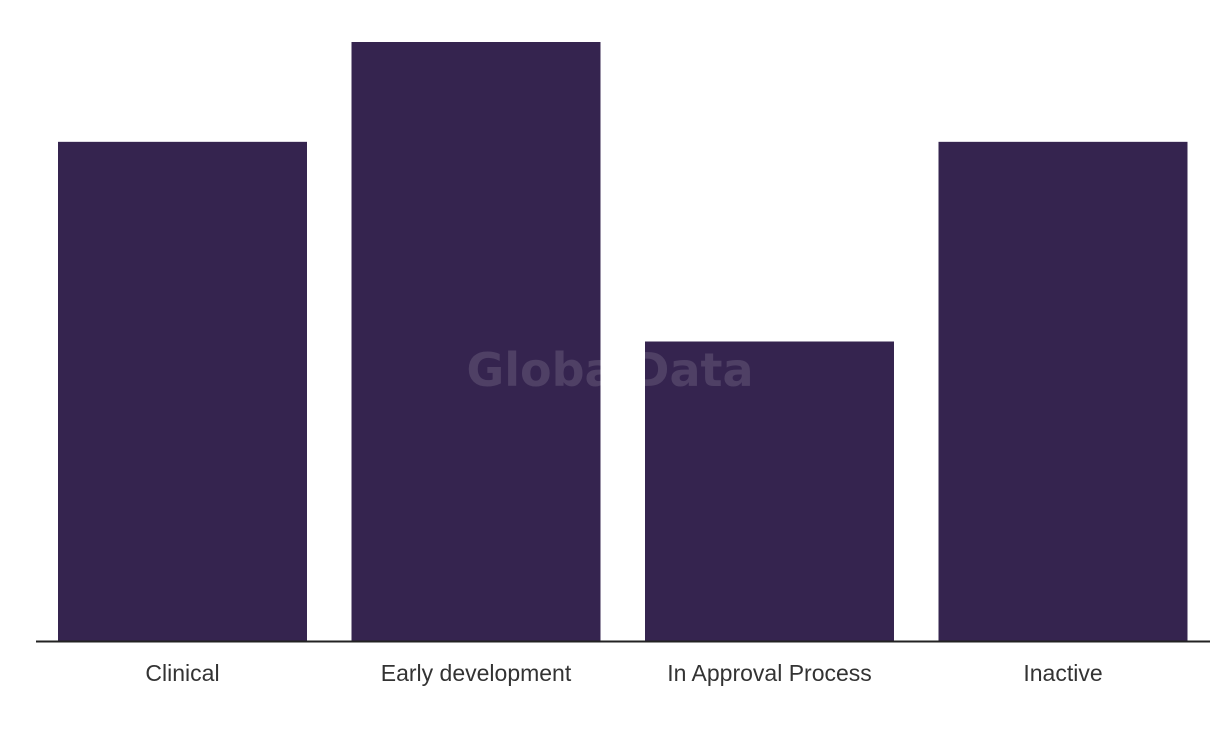  Describe the element at coordinates (182, 391) in the screenshot. I see `bar-clinical` at that location.